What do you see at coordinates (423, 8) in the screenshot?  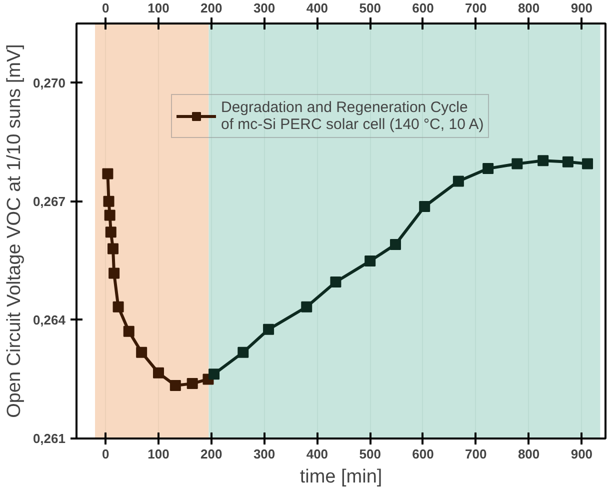 I see `x-tick-label: 600` at bounding box center [423, 8].